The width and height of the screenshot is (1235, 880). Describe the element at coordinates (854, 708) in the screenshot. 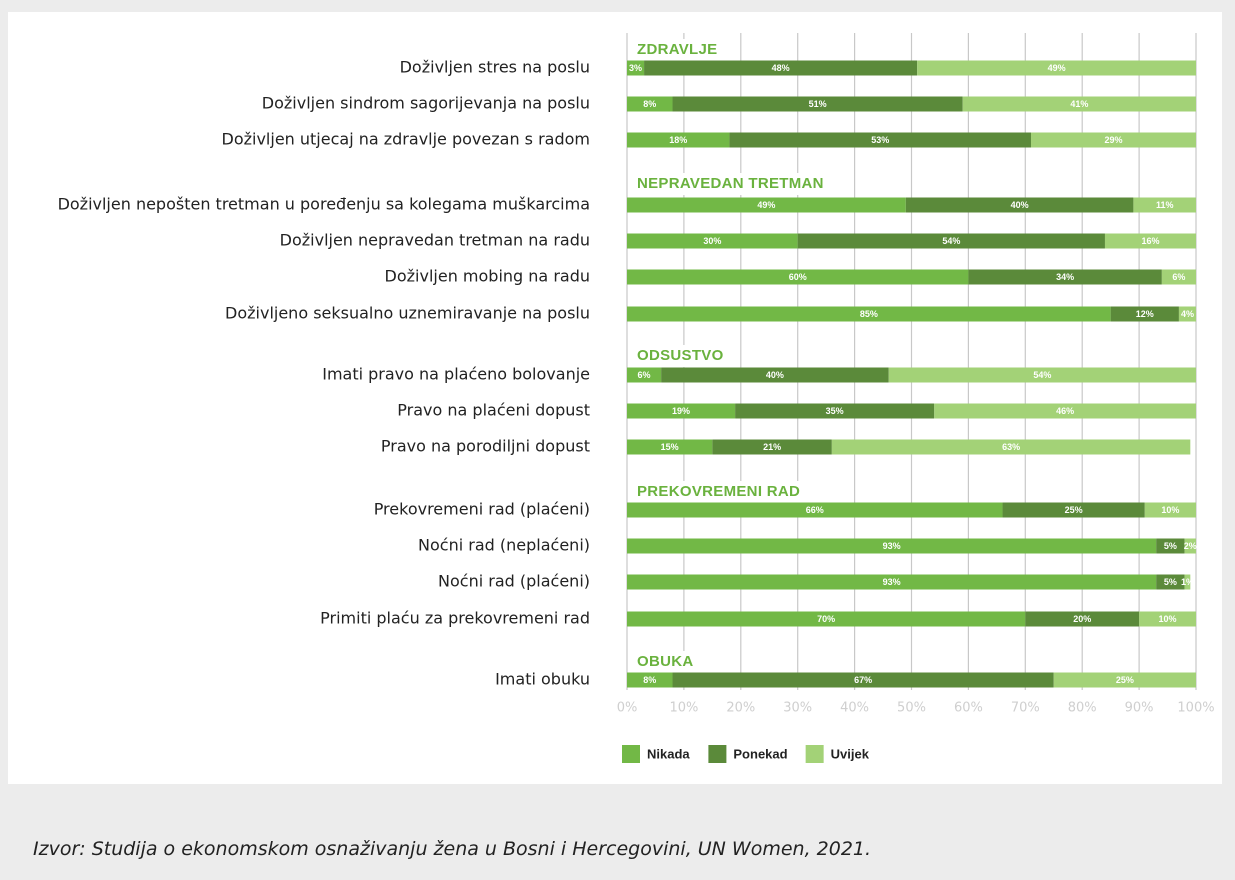

I see `x-tick-label: 40%` at that location.